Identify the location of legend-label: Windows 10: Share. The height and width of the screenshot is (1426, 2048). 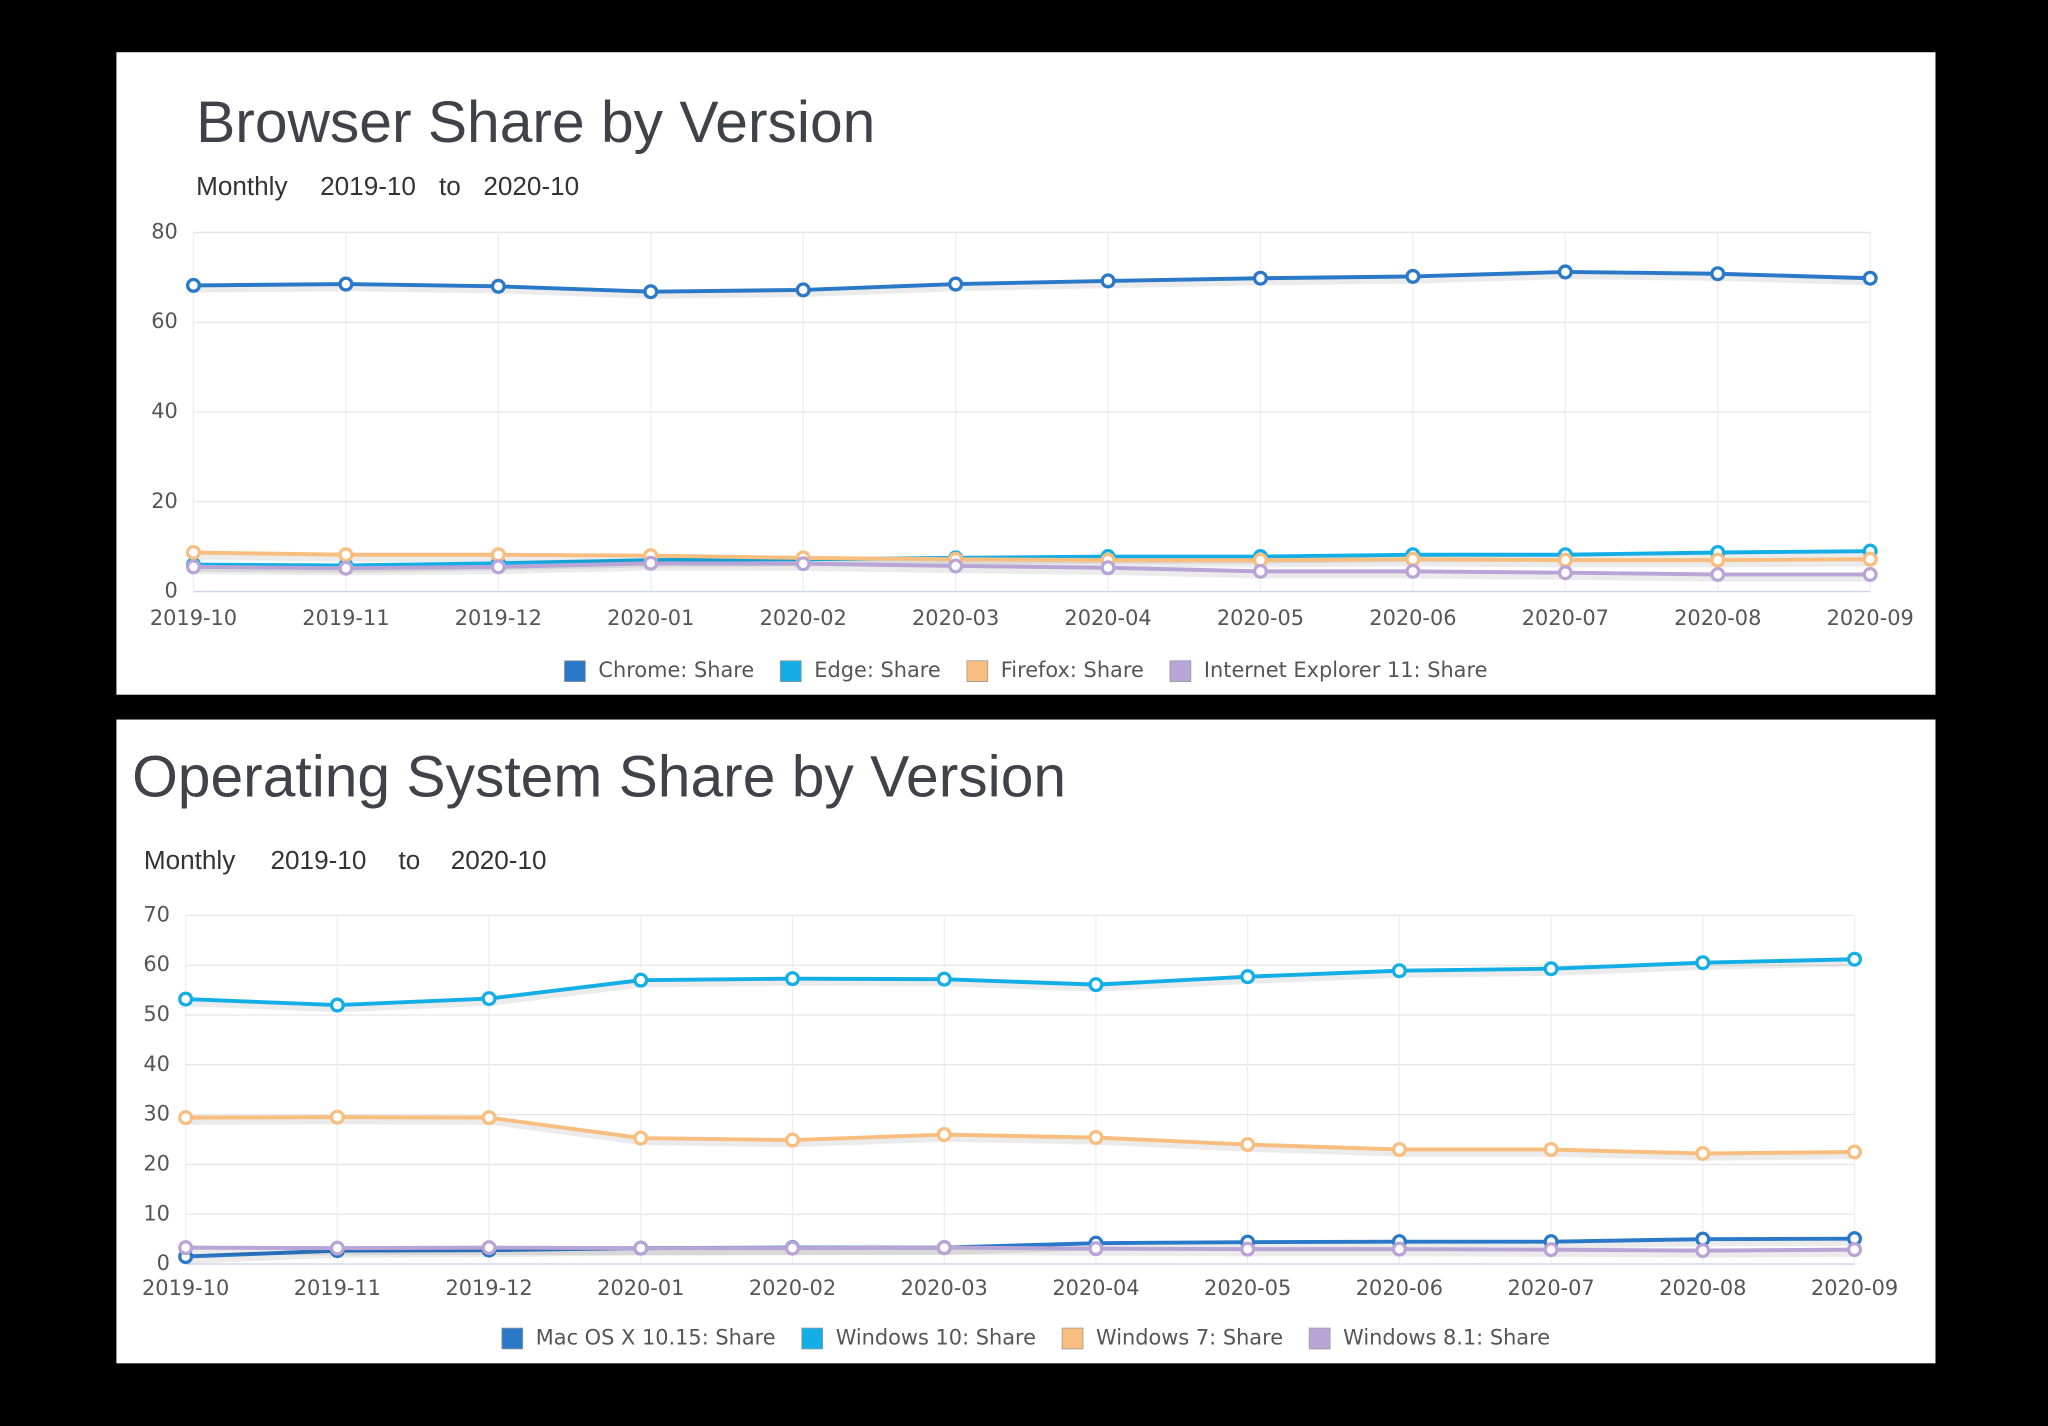
(936, 1338).